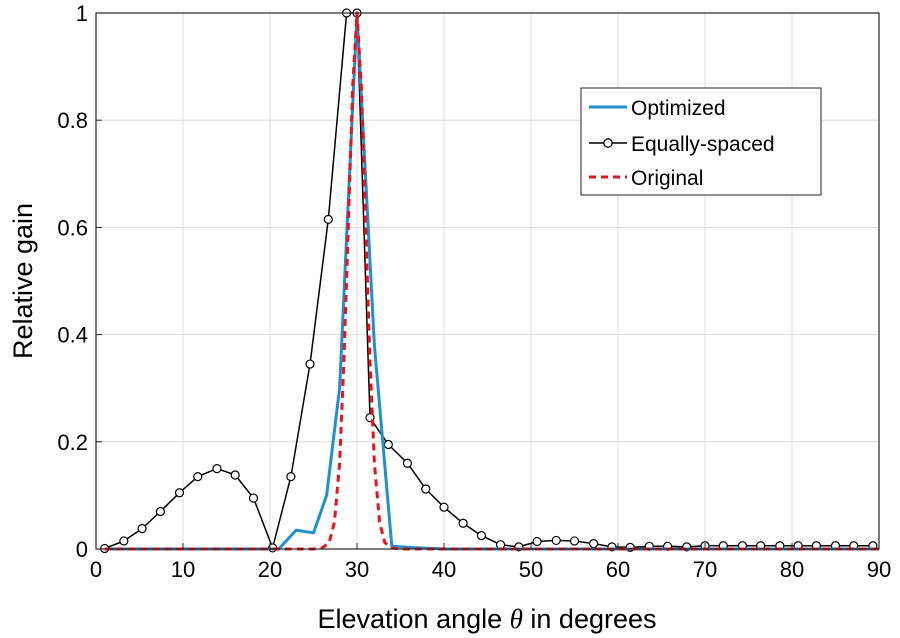 This screenshot has height=638, width=900. Describe the element at coordinates (96, 569) in the screenshot. I see `x-tick-label: 0` at that location.